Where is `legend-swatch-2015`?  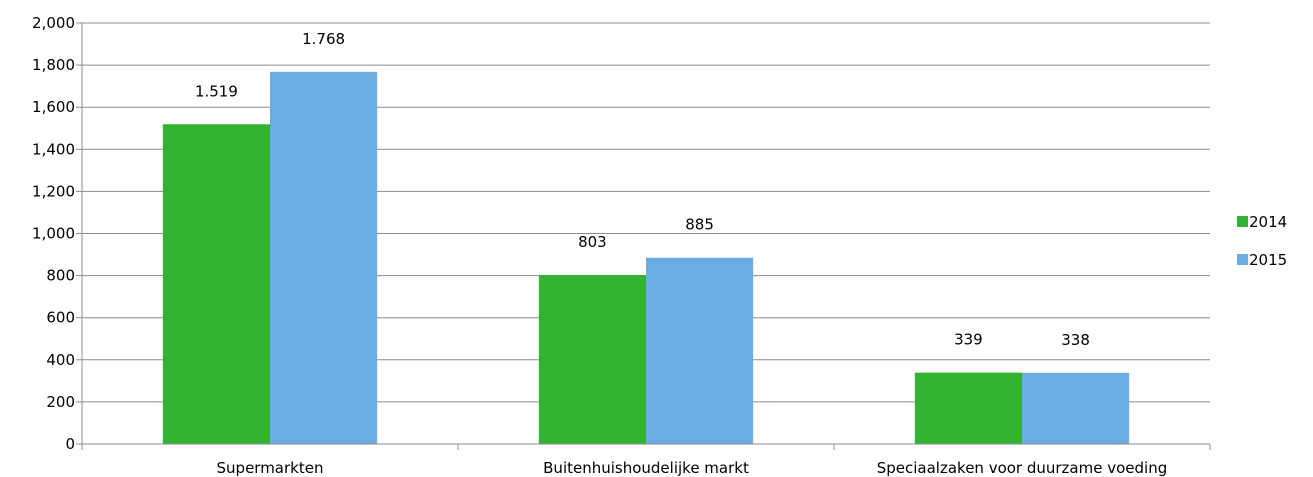
legend-swatch-2015 is located at coordinates (1242, 259).